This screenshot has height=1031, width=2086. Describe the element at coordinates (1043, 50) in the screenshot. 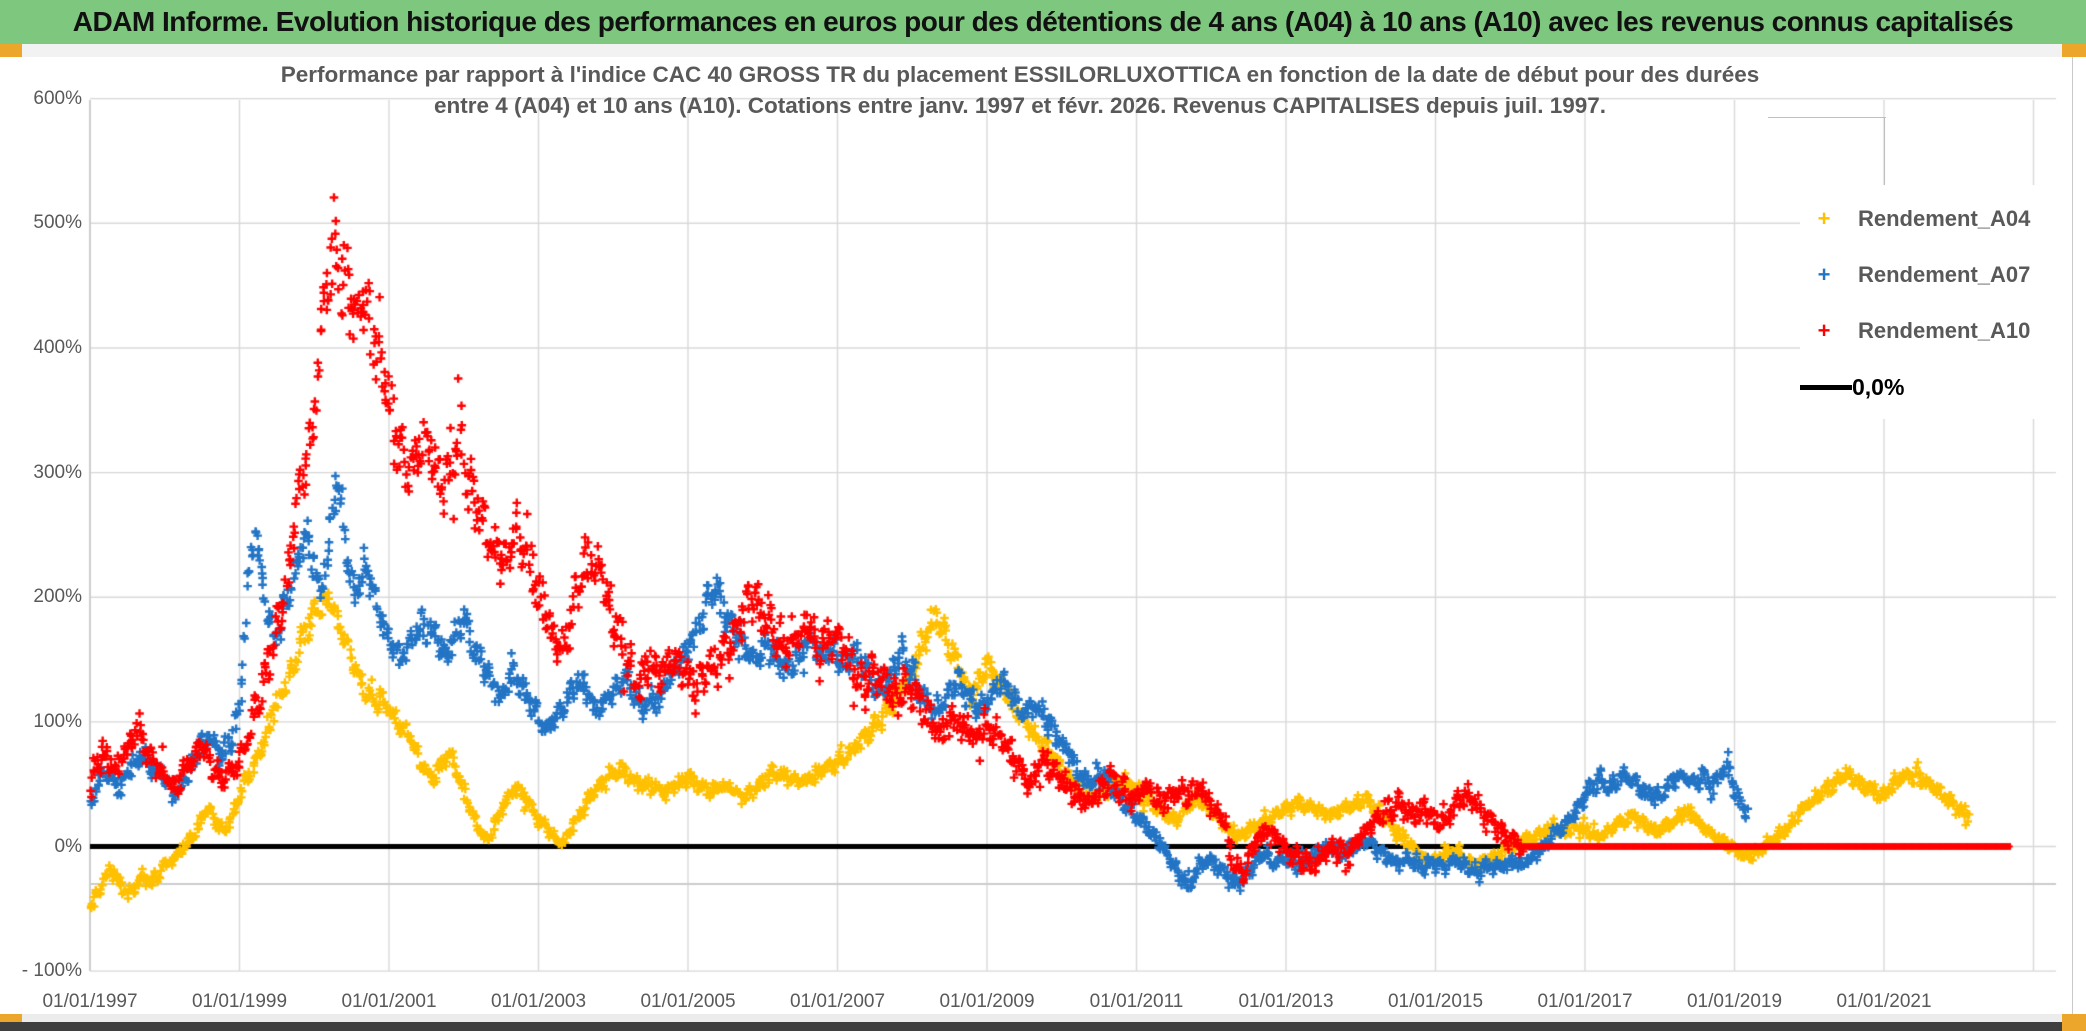

I see `header-sub-strip` at that location.